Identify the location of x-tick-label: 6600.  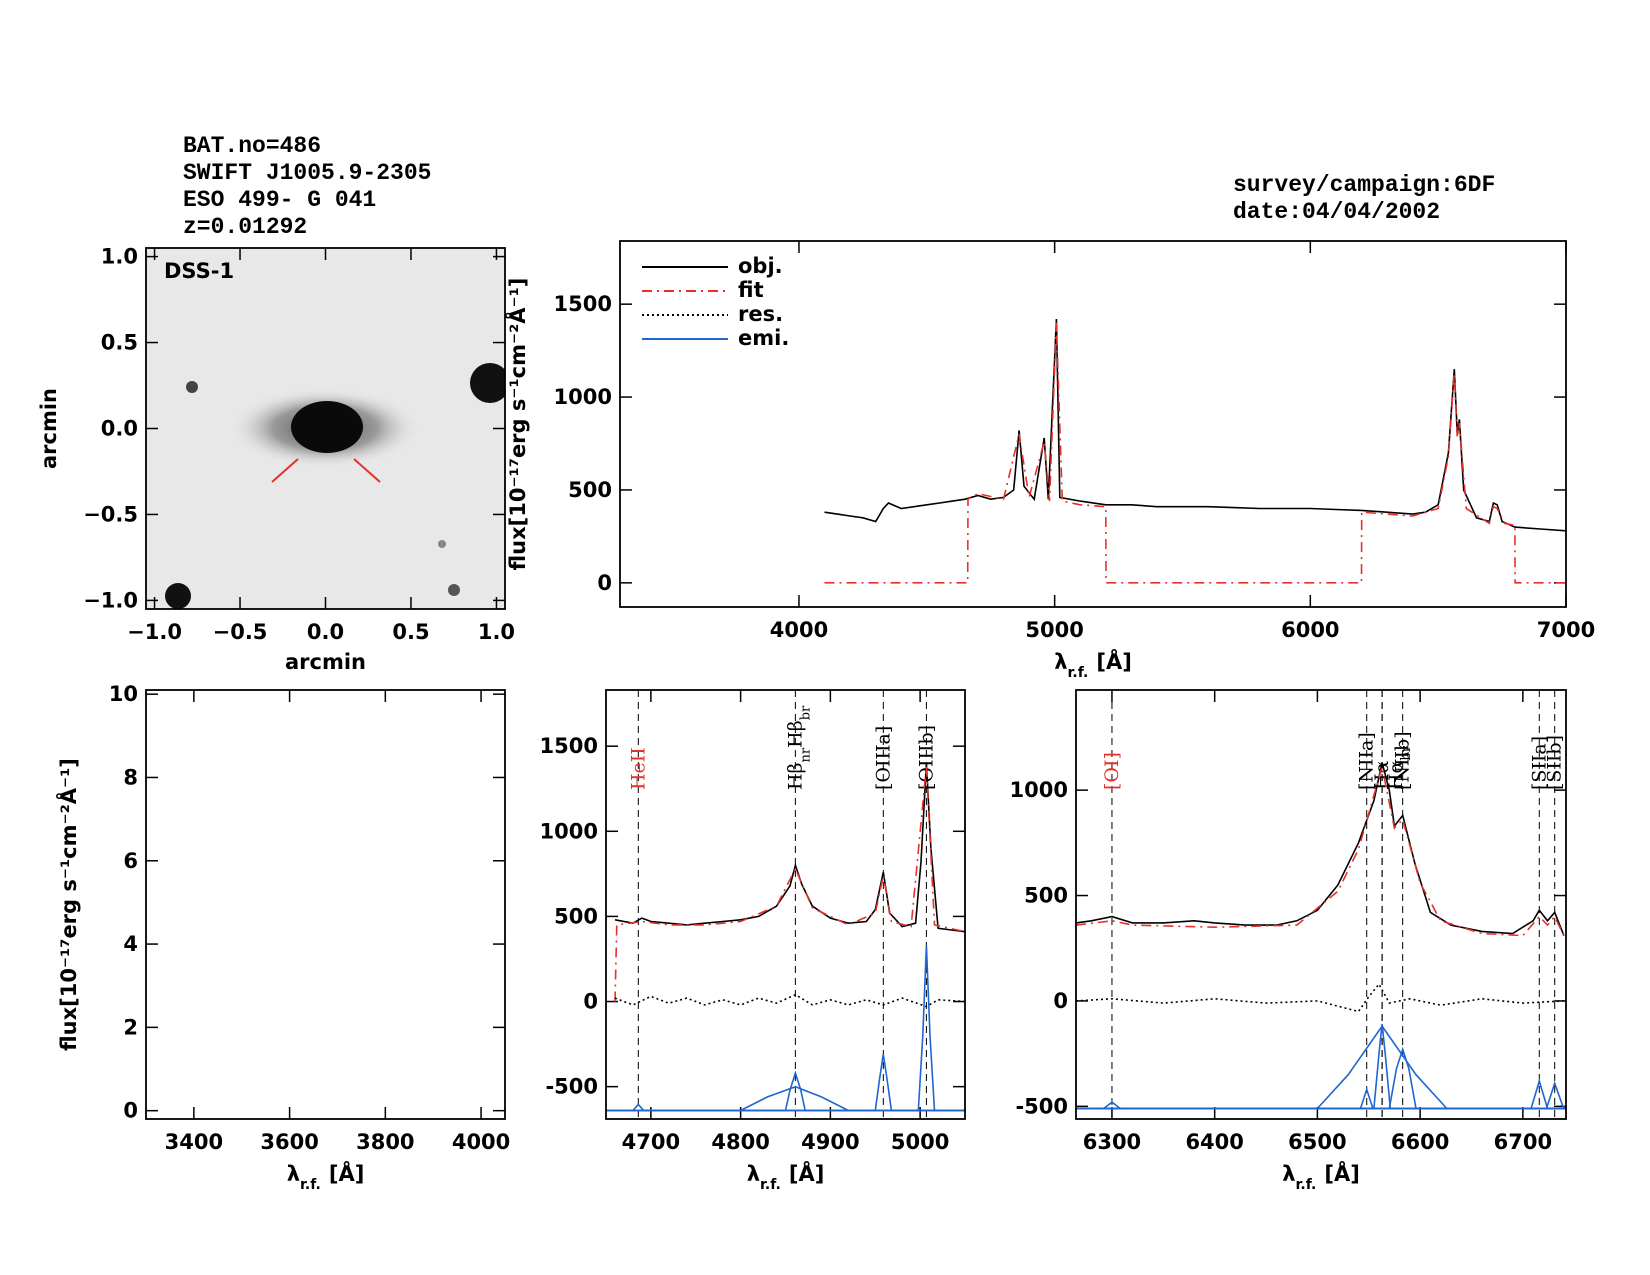
(1420, 1142).